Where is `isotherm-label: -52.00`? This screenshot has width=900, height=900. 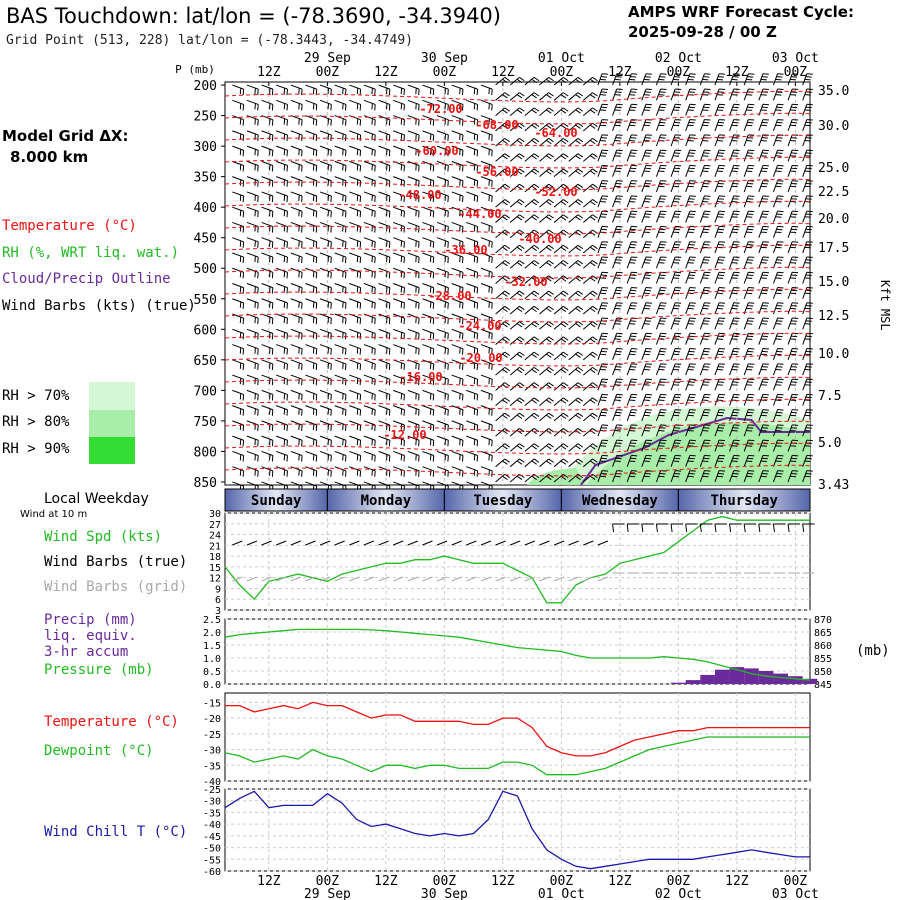 isotherm-label: -52.00 is located at coordinates (555, 192).